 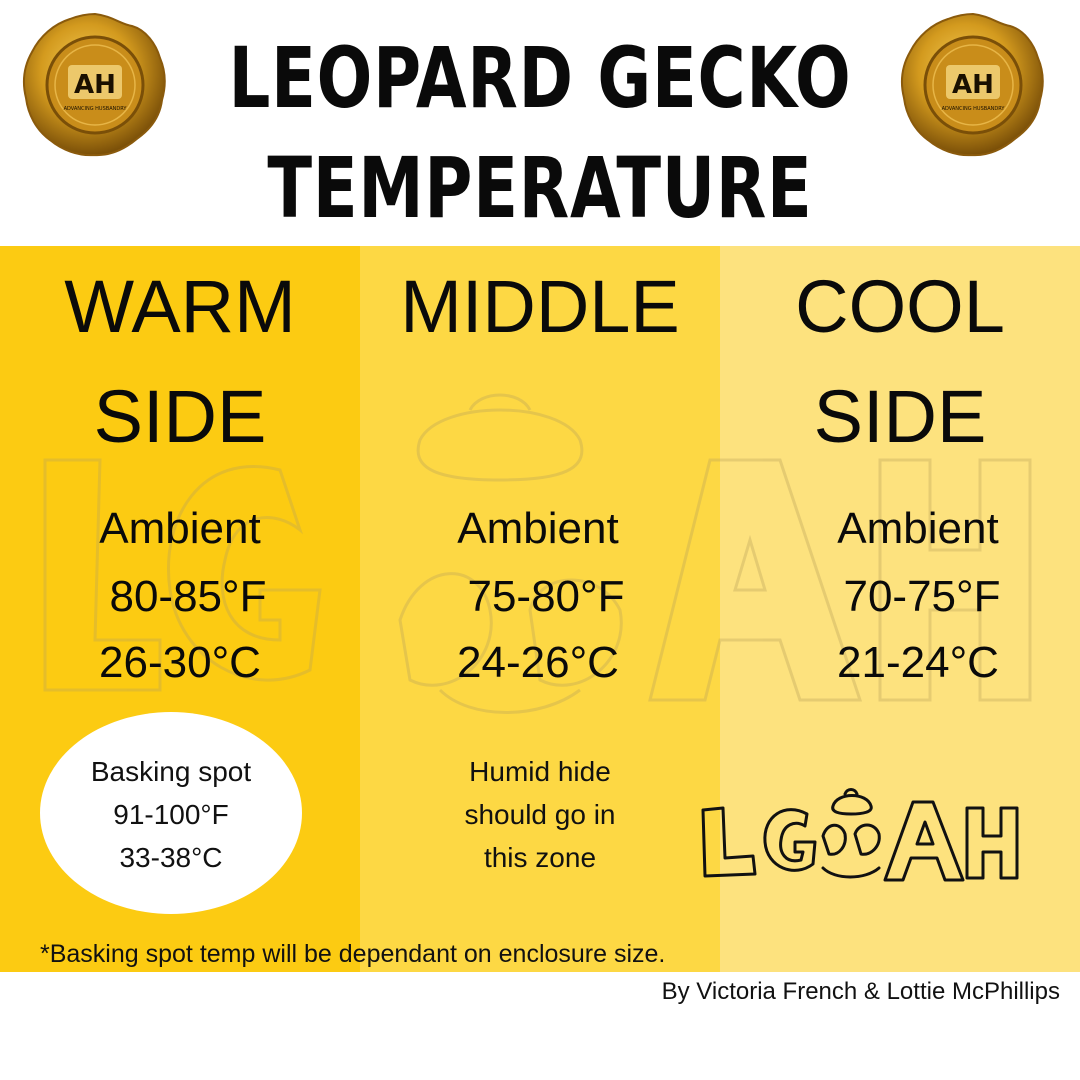 What do you see at coordinates (918, 662) in the screenshot?
I see `cool-temp-c: 21-24°C` at bounding box center [918, 662].